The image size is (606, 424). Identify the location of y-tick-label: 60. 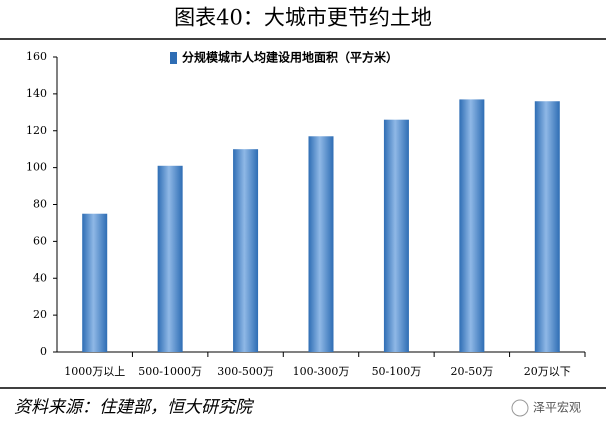
(40, 240).